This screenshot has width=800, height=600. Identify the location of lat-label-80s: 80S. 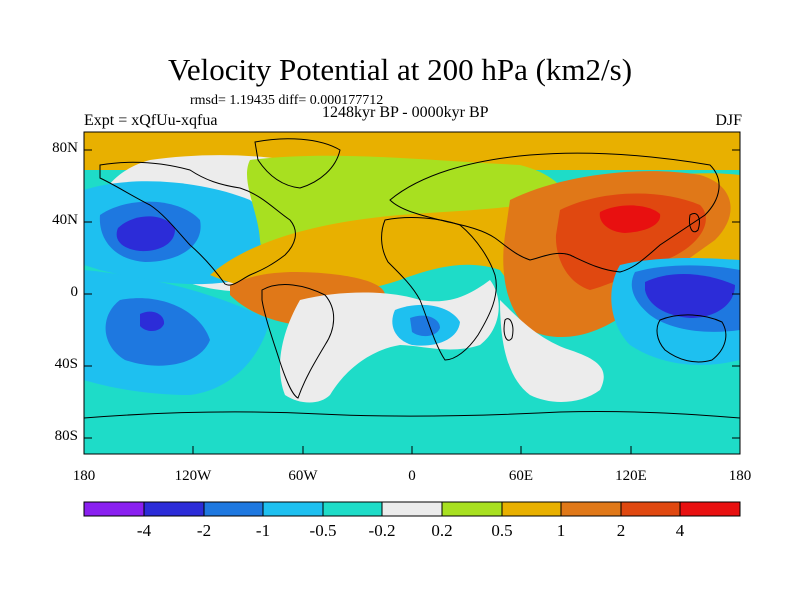
(66, 436).